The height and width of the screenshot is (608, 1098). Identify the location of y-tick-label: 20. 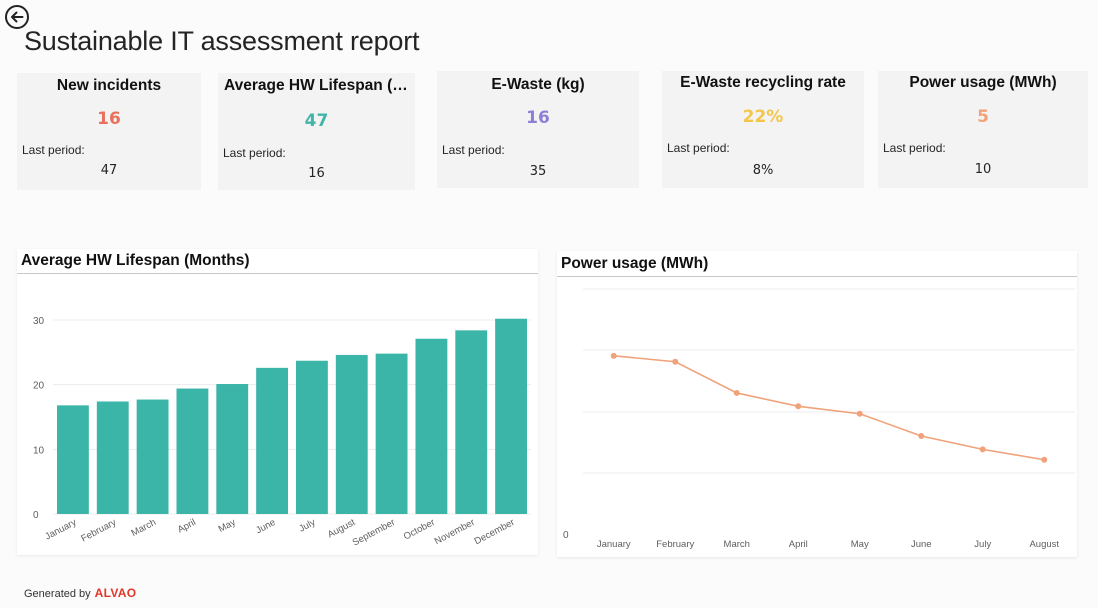
(39, 386).